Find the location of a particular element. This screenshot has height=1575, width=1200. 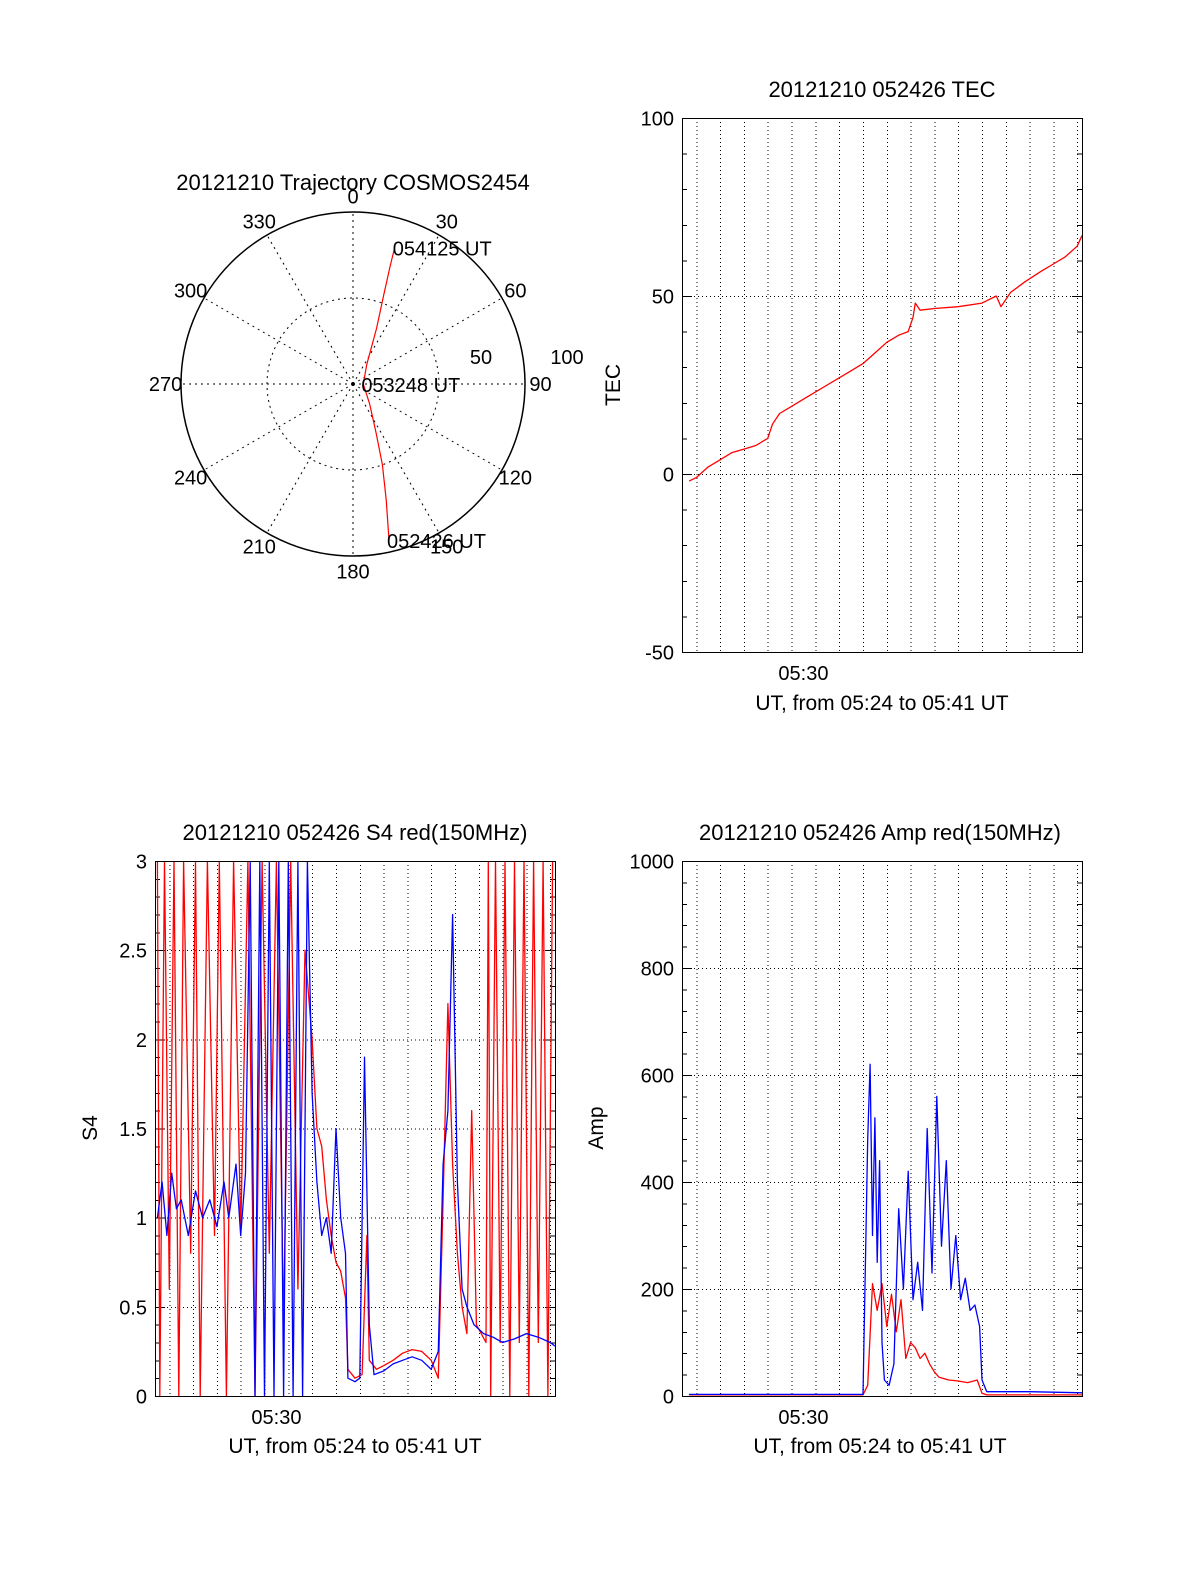

tec-ylabel: TEC is located at coordinates (613, 385).